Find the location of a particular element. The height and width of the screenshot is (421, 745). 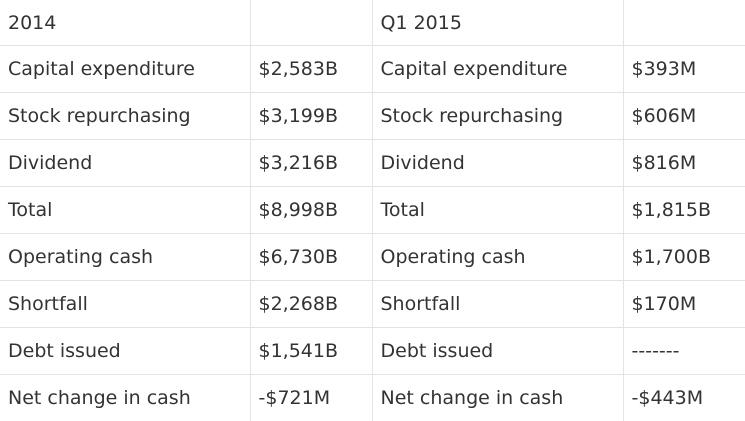

value-cell: -$443M is located at coordinates (683, 397).